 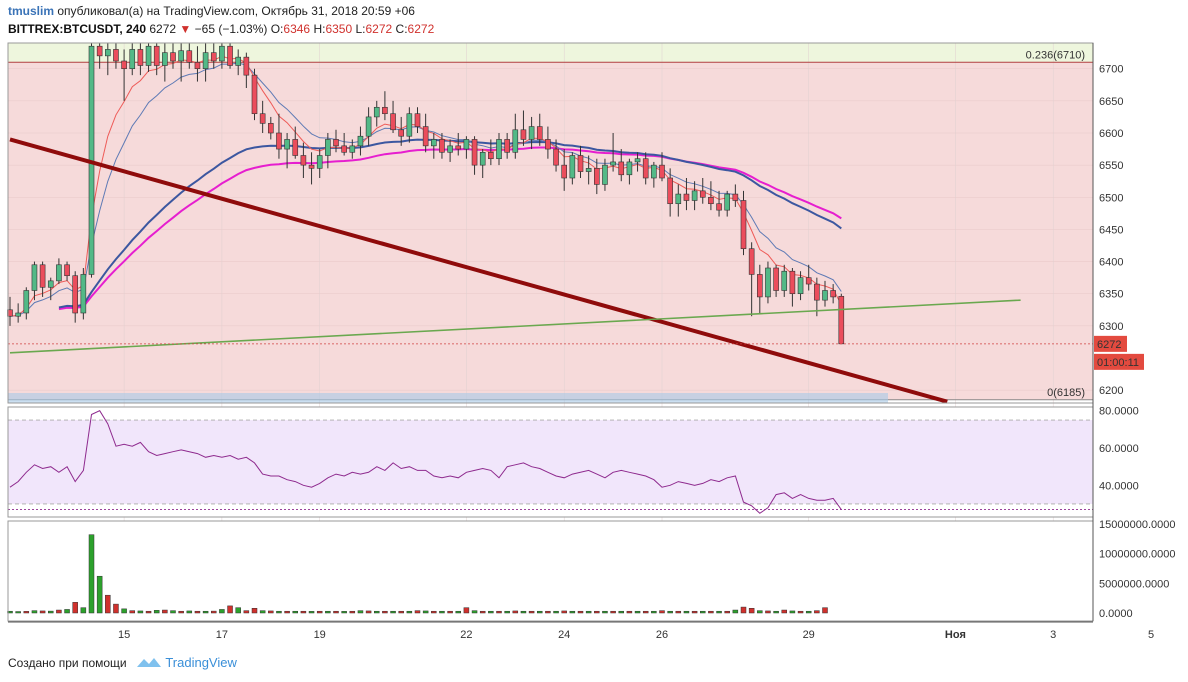 What do you see at coordinates (1111, 327) in the screenshot?
I see `price-tick-label: 6300` at bounding box center [1111, 327].